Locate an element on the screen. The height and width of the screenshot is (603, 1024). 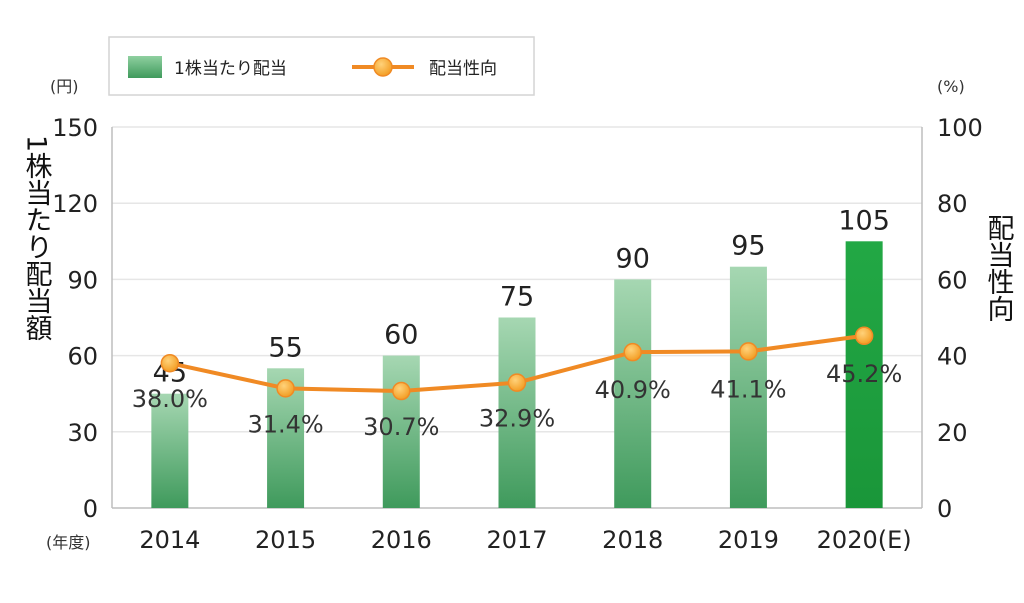
ratio-value-label: 41.1% is located at coordinates (748, 389).